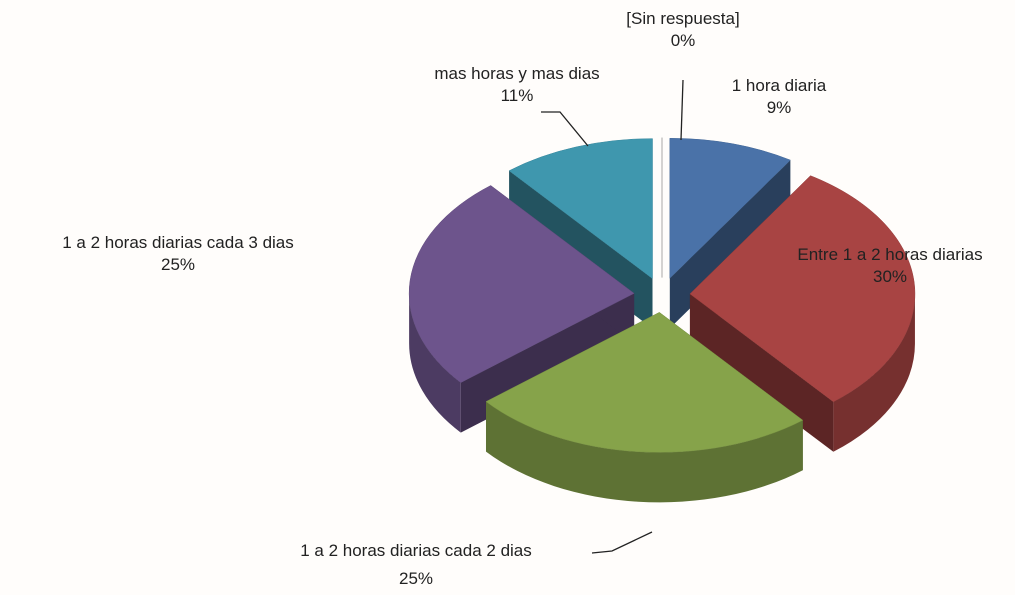 The image size is (1015, 595). I want to click on value-label: 30%, so click(890, 276).